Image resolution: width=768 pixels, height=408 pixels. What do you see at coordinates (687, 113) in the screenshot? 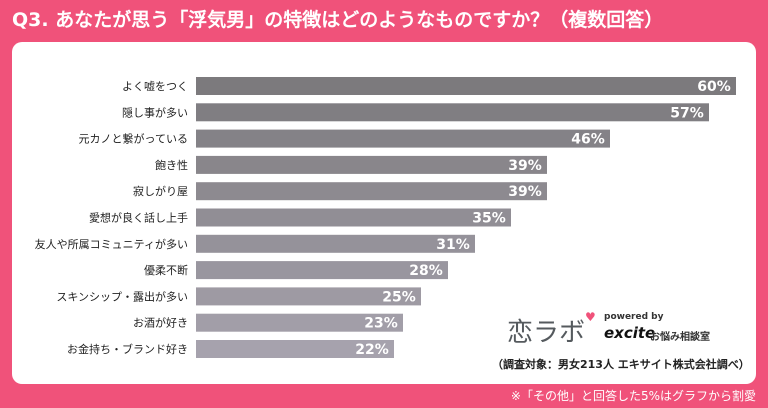
I see `value-label: 57%` at bounding box center [687, 113].